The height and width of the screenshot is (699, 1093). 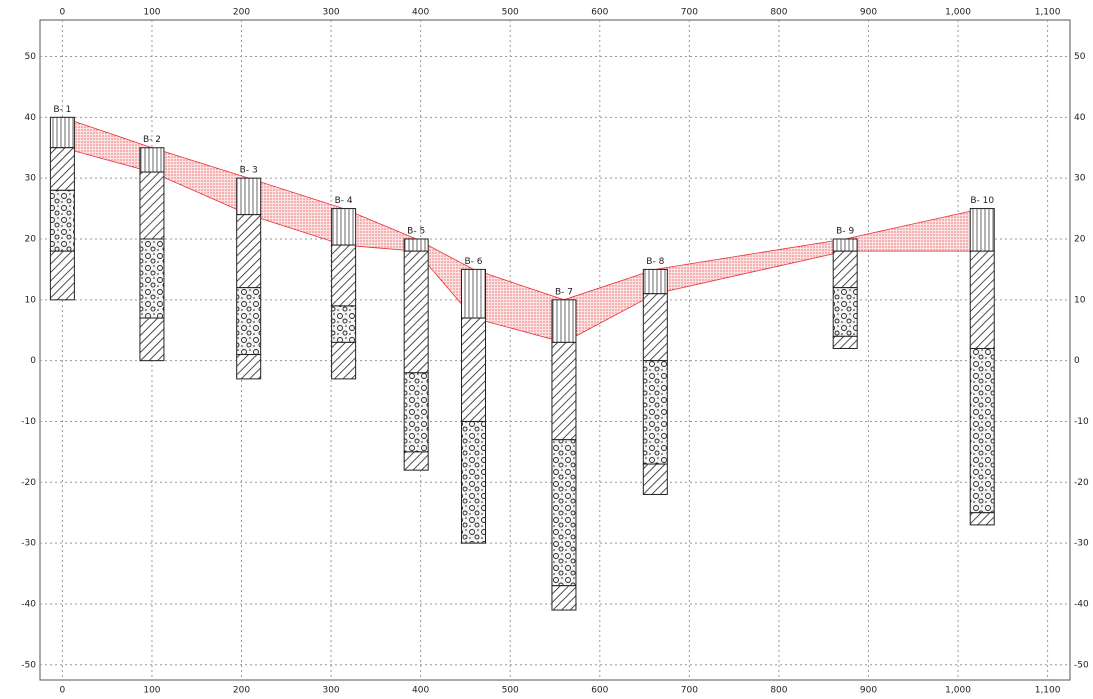 What do you see at coordinates (249, 171) in the screenshot?
I see `borehole-label: B- 3` at bounding box center [249, 171].